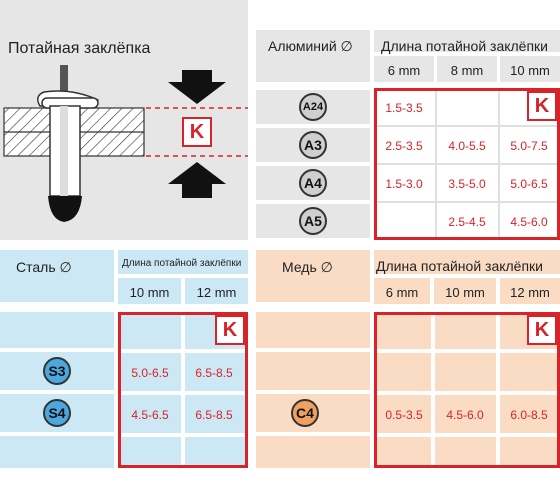  I want to click on al-a4-6: 1.5-3.0, so click(404, 184).